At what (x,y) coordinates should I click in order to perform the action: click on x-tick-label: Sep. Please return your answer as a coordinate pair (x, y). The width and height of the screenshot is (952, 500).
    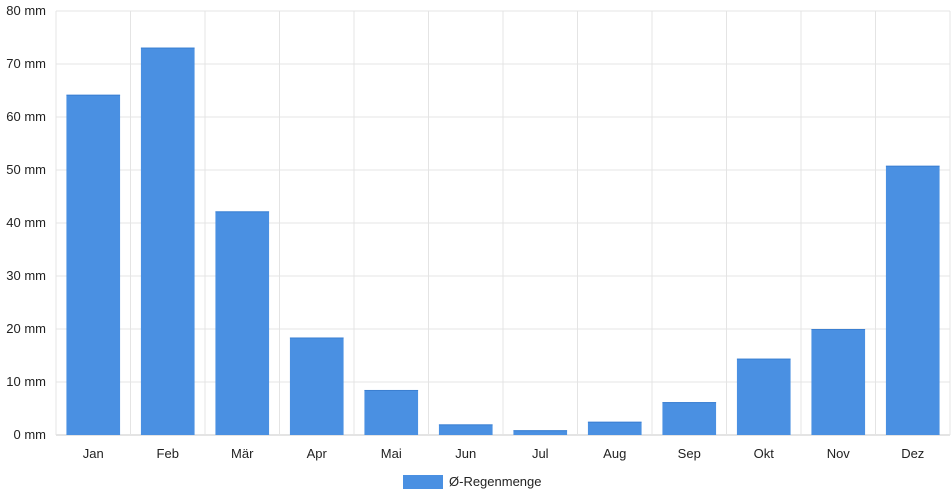
    Looking at the image, I should click on (689, 453).